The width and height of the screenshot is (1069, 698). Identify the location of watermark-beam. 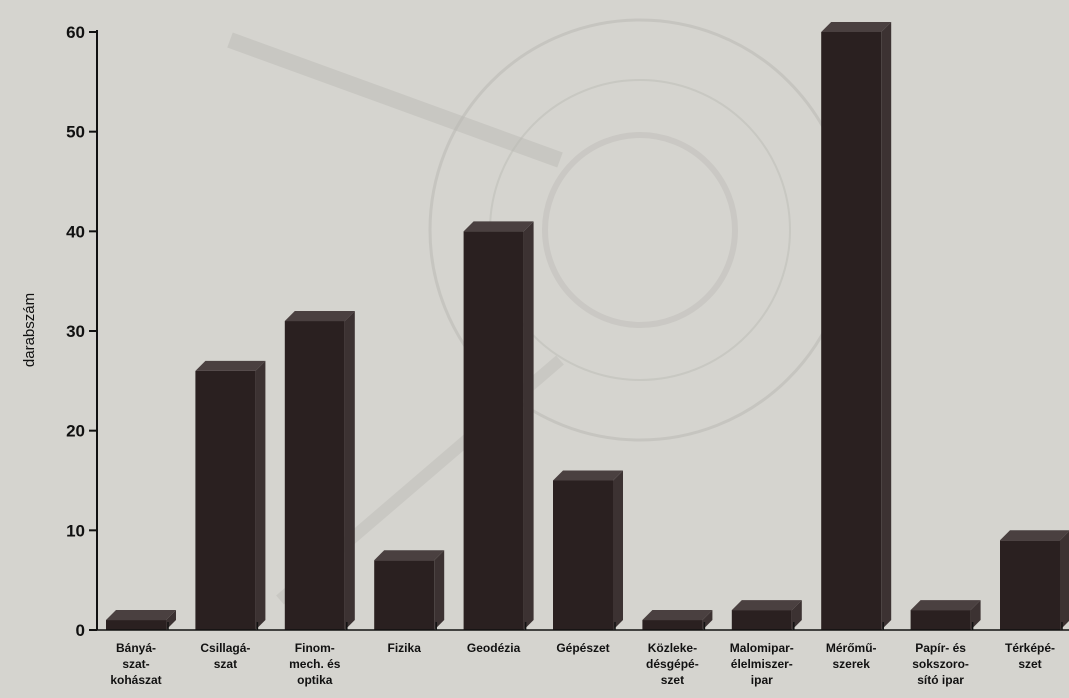
(395, 100).